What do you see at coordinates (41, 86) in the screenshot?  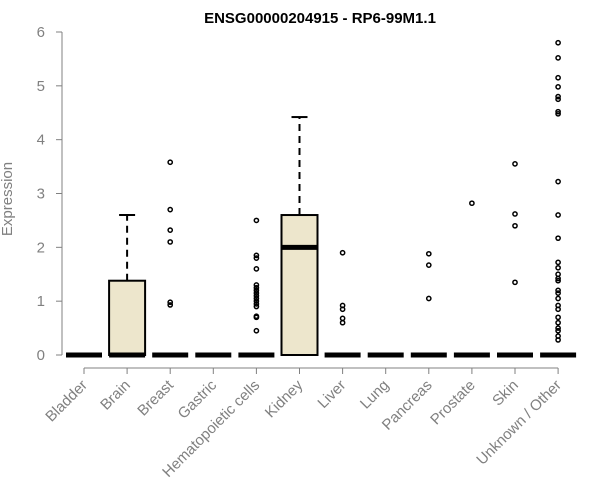 I see `y-tick-label: 5` at bounding box center [41, 86].